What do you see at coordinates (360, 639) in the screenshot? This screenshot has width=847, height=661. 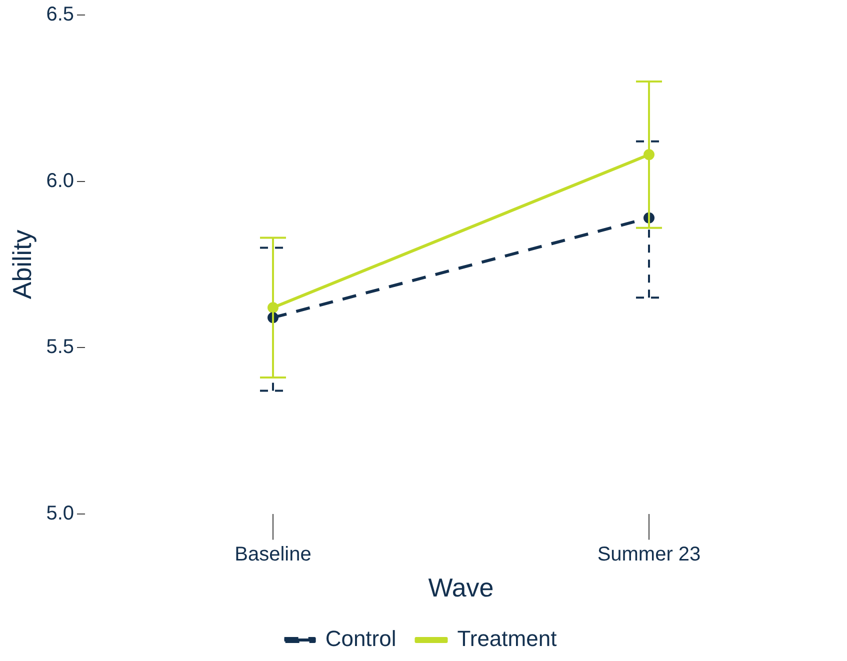 I see `legend-label: Control` at bounding box center [360, 639].